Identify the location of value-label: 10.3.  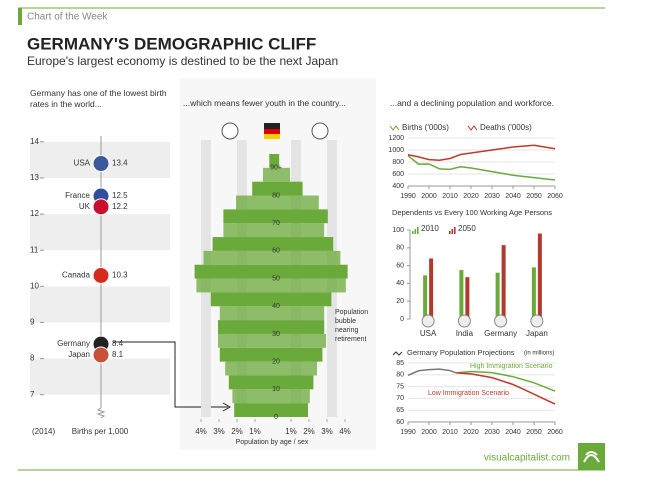
(120, 275).